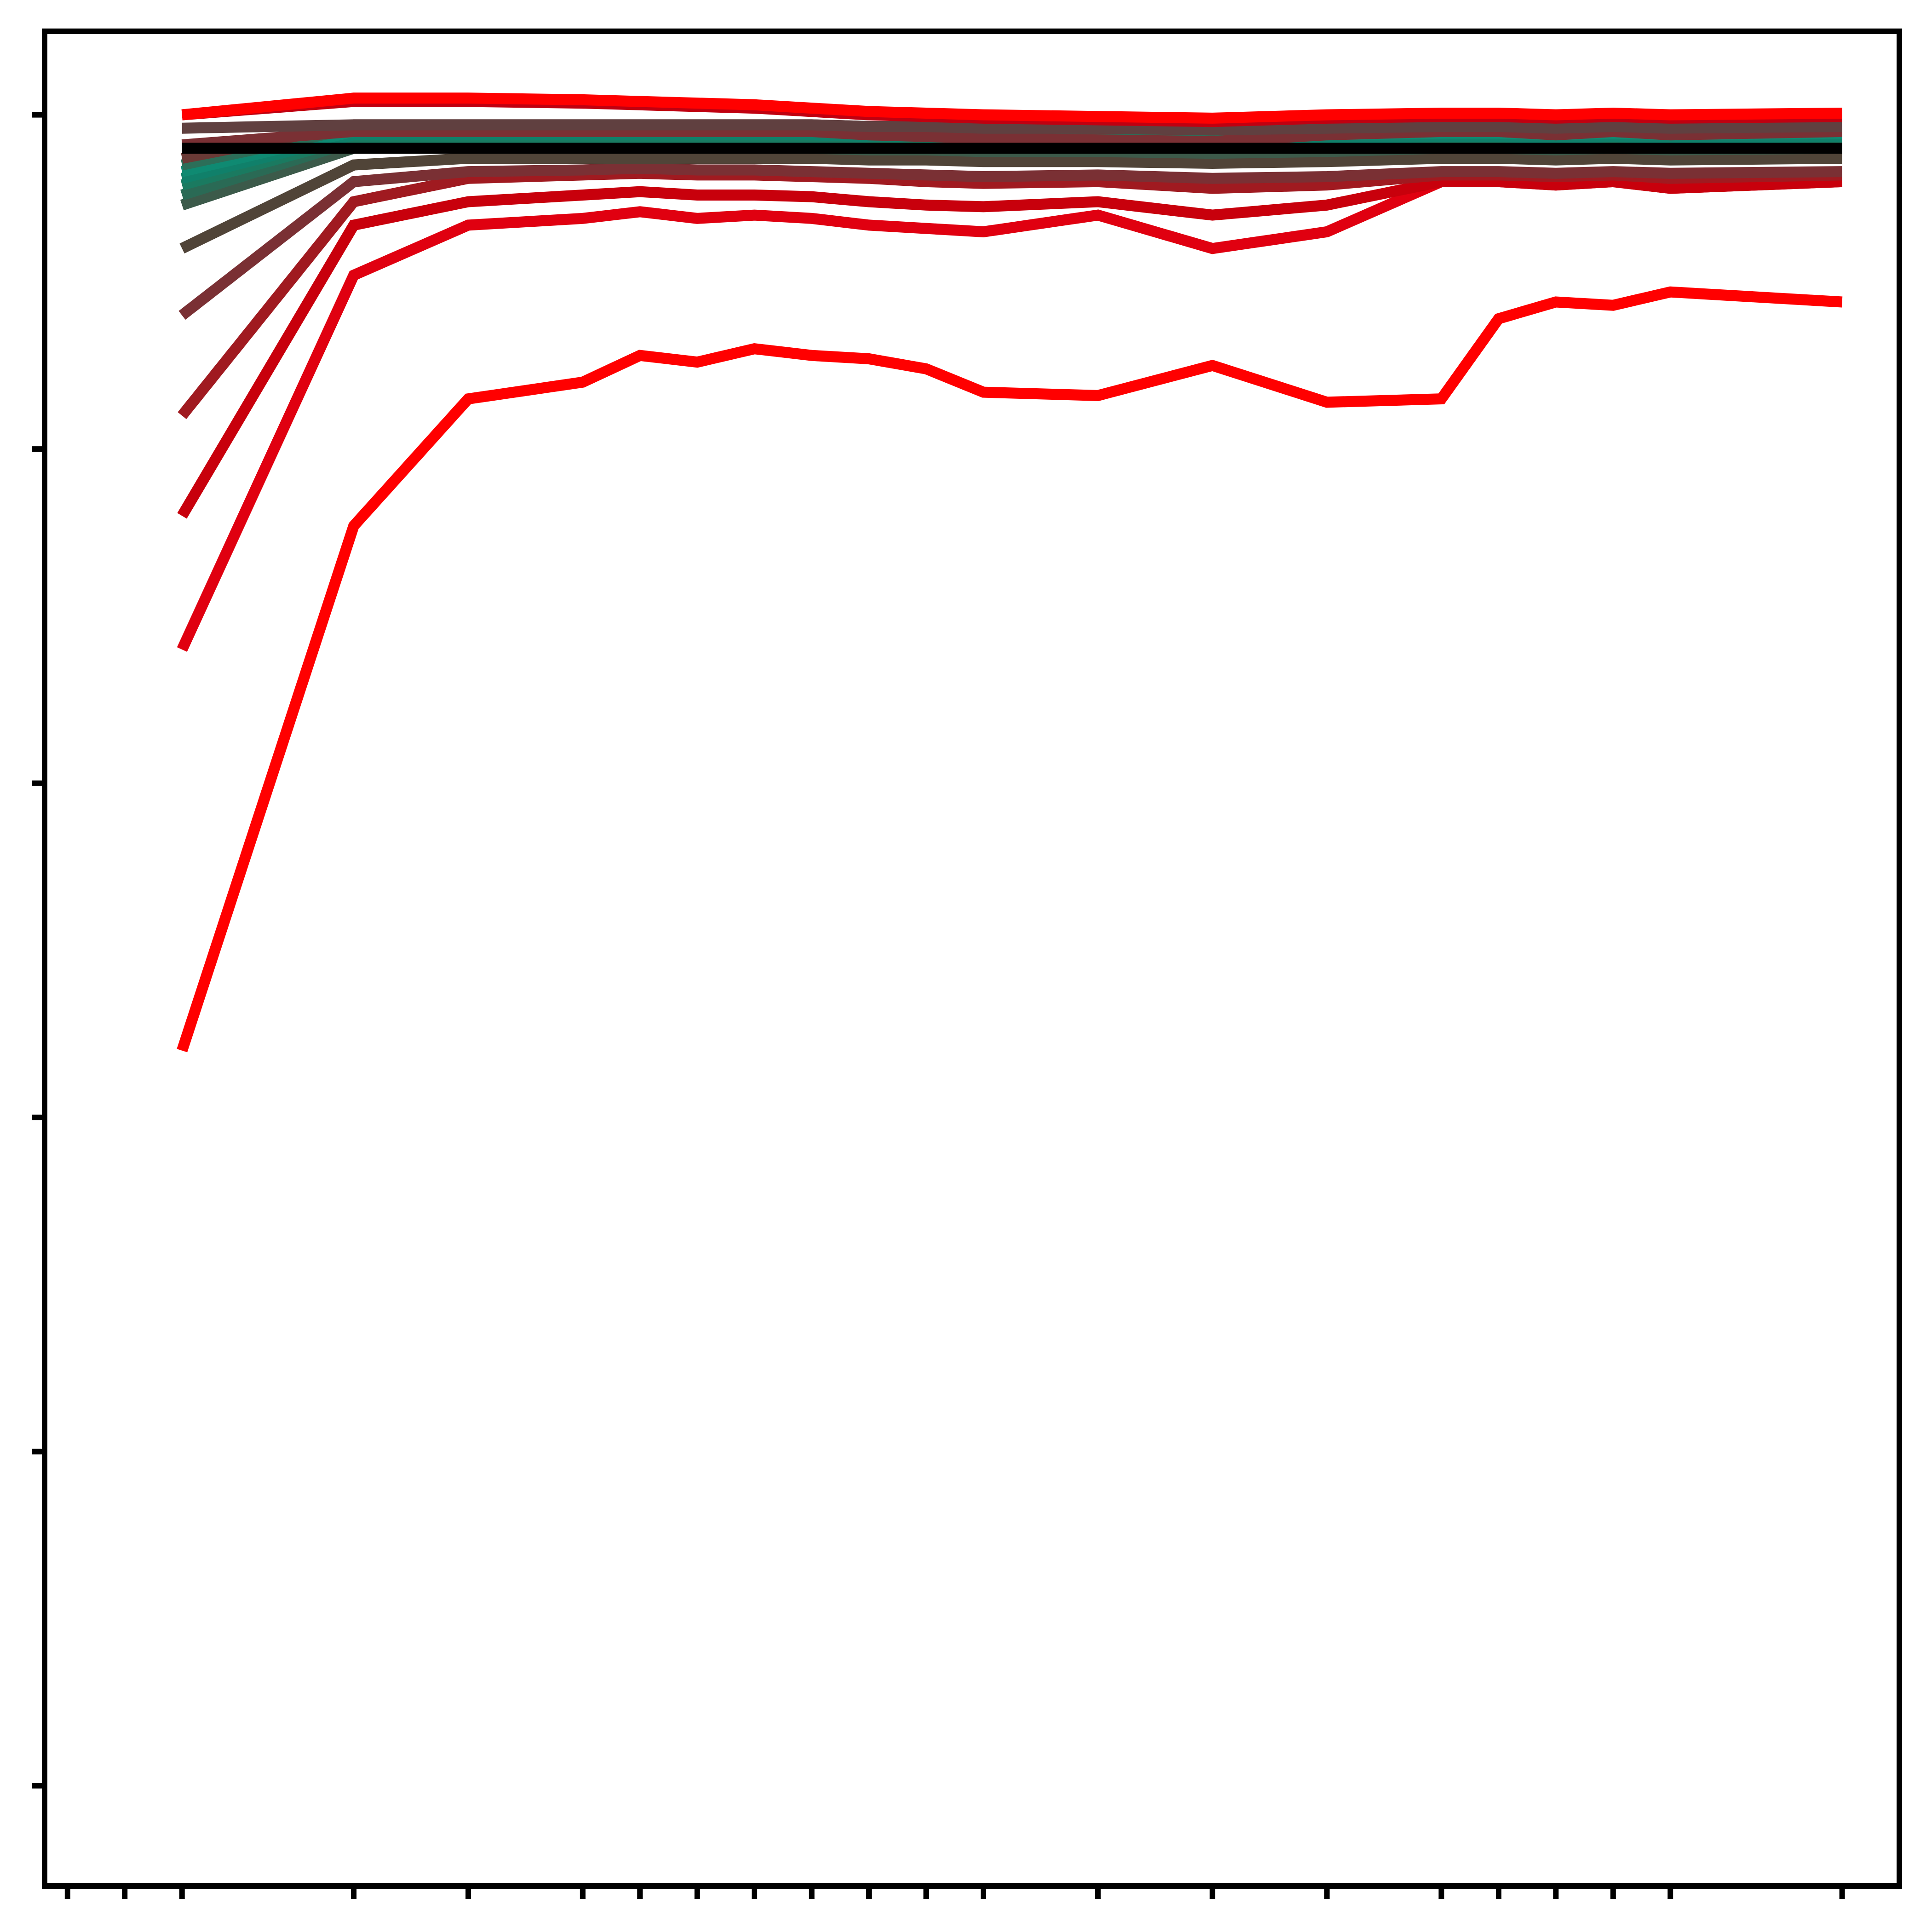  Describe the element at coordinates (38, 951) in the screenshot. I see `y-axis-ticks` at that location.